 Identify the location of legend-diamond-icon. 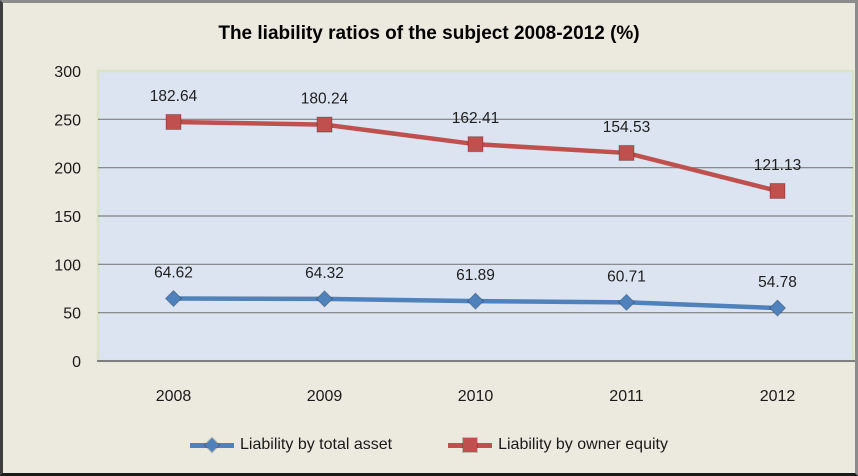
(212, 445).